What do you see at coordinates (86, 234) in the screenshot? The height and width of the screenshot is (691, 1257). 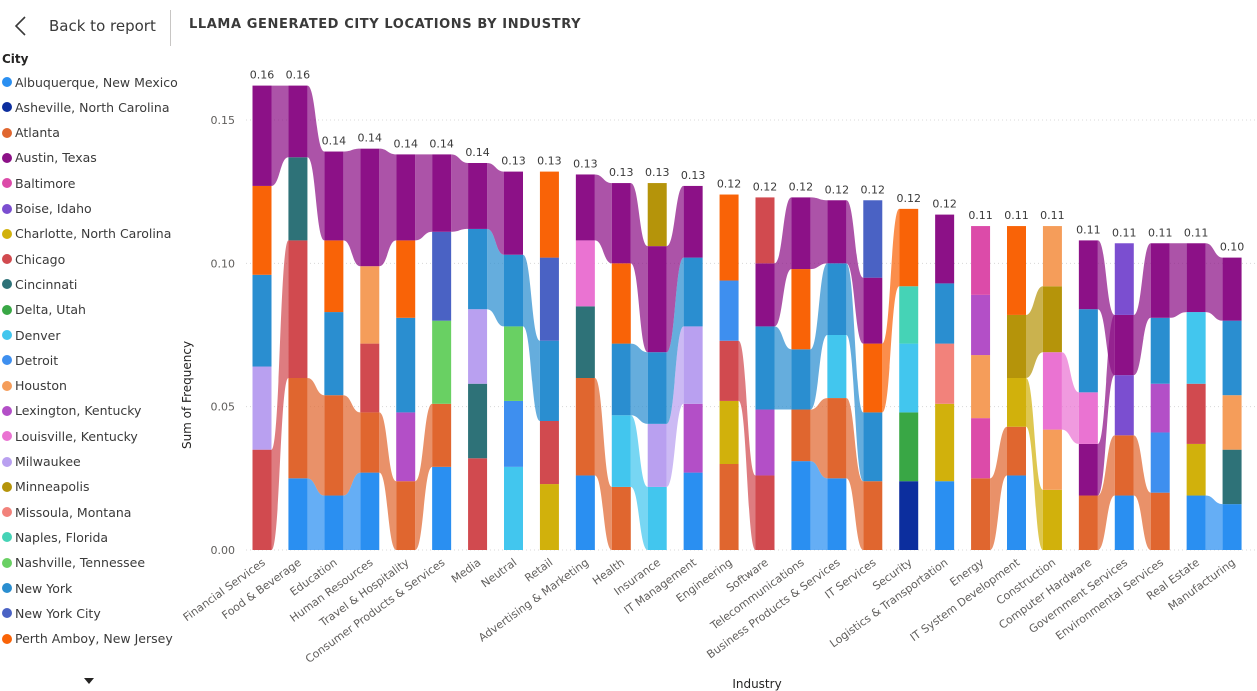 I see `legend-item: Charlotte, North Carolina` at bounding box center [86, 234].